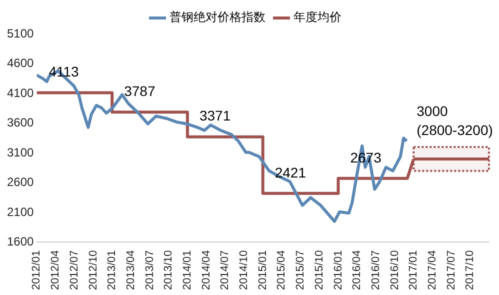  I want to click on x-tick-label: 2012/07, so click(74, 270).